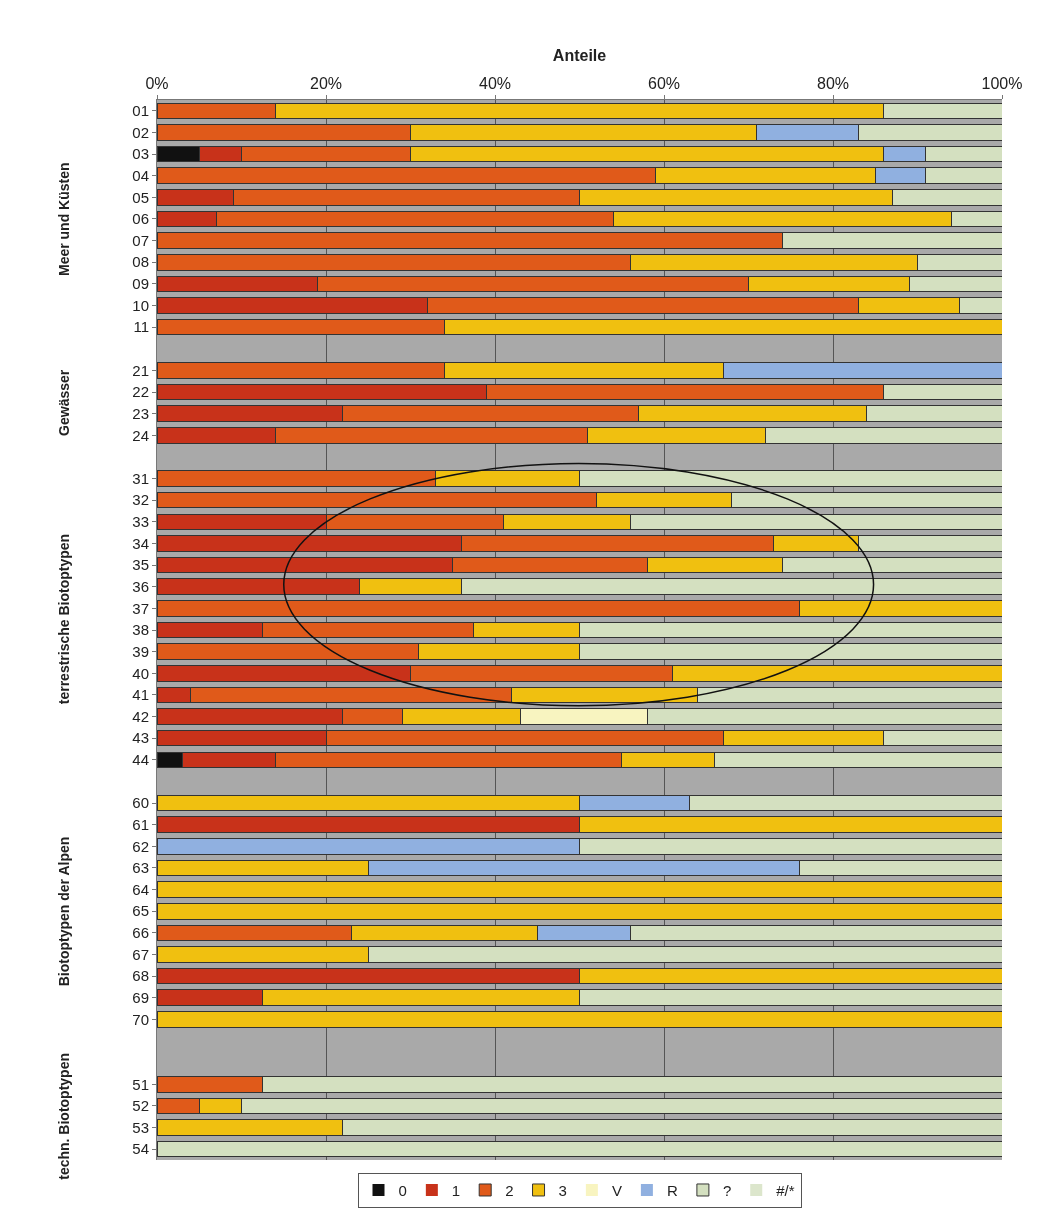 Image resolution: width=1054 pixels, height=1222 pixels. Describe the element at coordinates (785, 1190) in the screenshot. I see `legend-label: #/*` at that location.